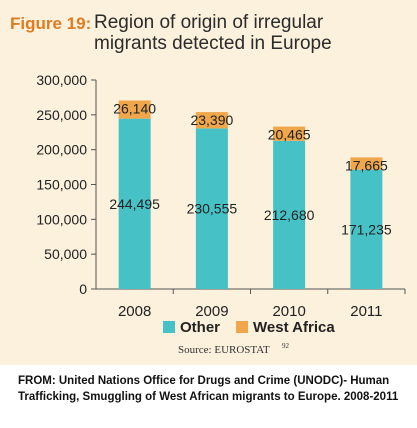  I want to click on x-tick-label: 2008, so click(134, 311).